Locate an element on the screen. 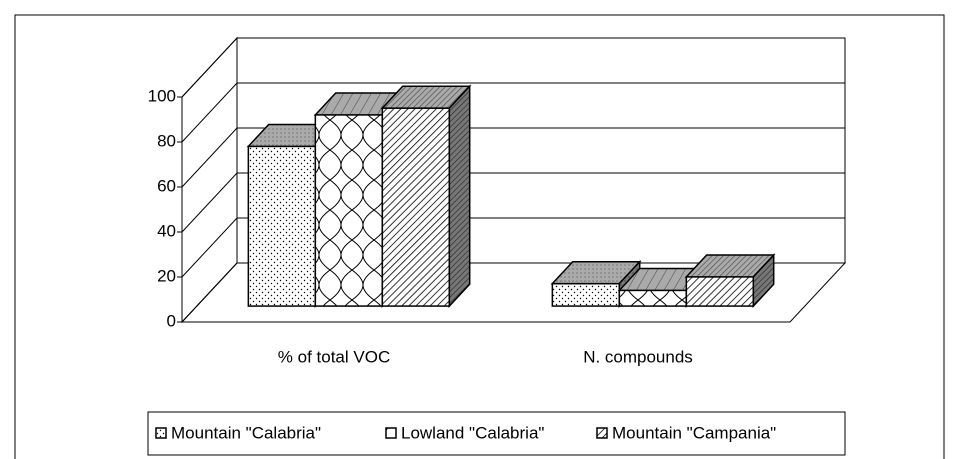 This screenshot has height=459, width=958. x-tick-label: % of total VOC is located at coordinates (334, 356).